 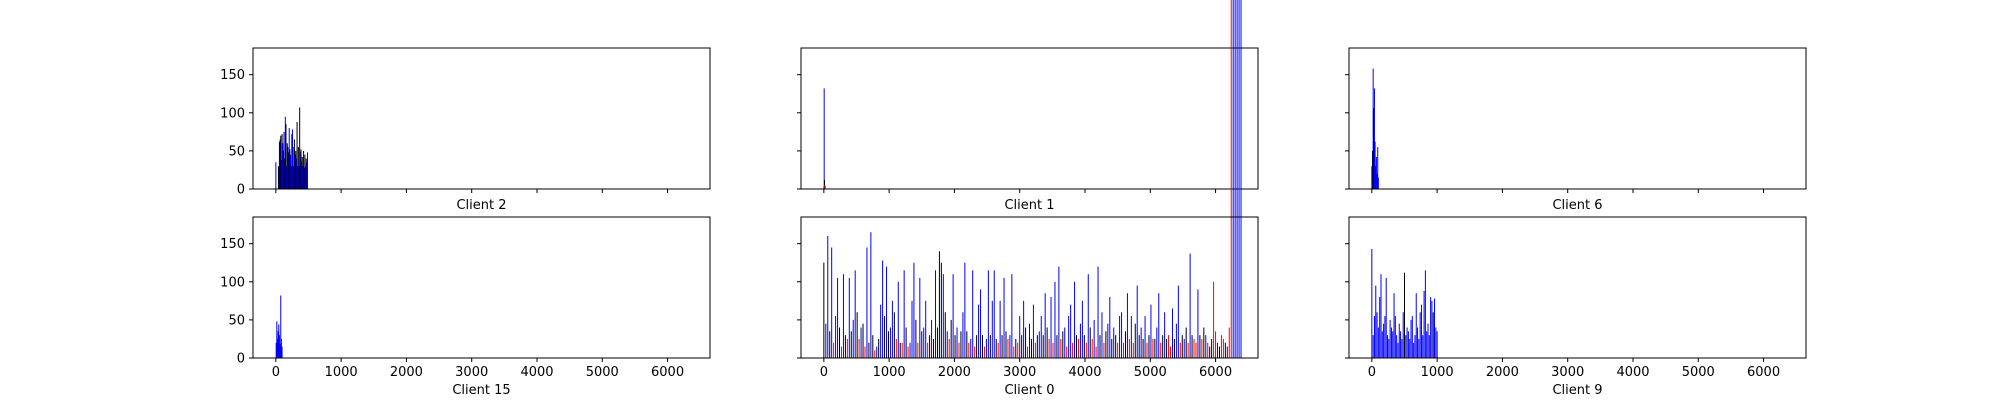 I want to click on panel-title: Client 2, so click(x=481, y=205).